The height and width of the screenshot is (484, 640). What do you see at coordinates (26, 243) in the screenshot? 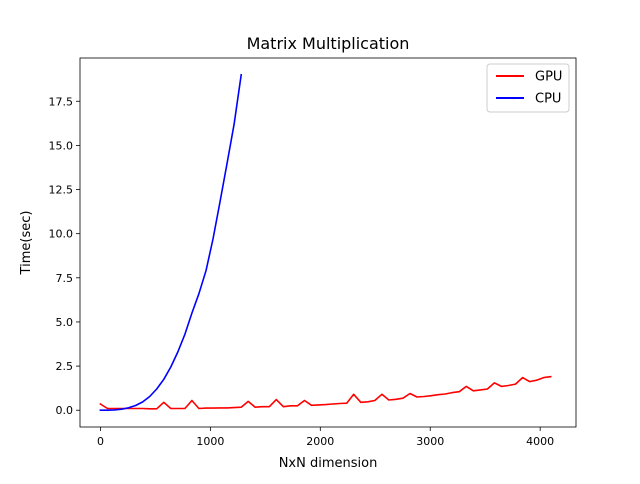
I see `y-axis-label: Time(sec)` at bounding box center [26, 243].